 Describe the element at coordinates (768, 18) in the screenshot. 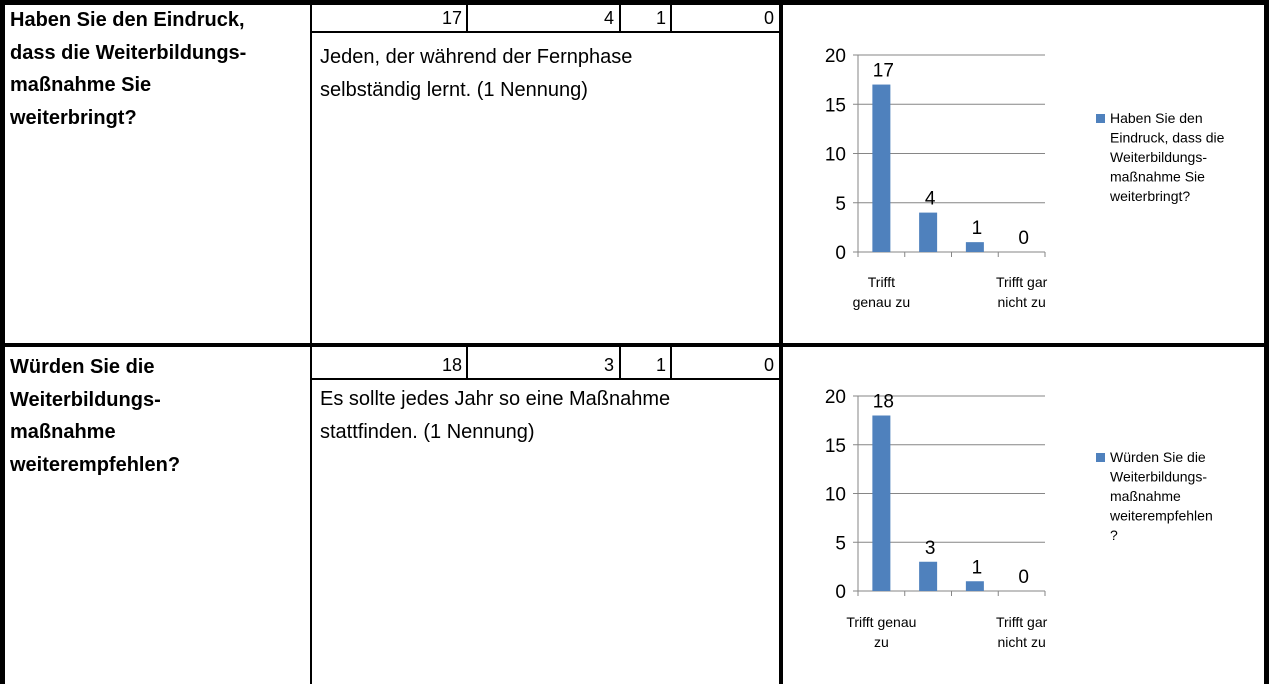

I see `count-1-d: 0` at that location.